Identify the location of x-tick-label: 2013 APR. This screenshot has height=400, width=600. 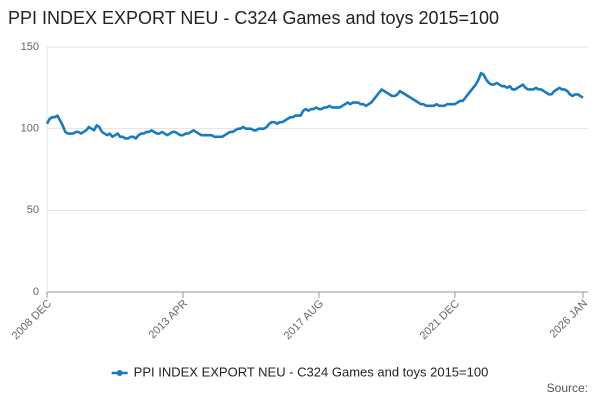
(169, 320).